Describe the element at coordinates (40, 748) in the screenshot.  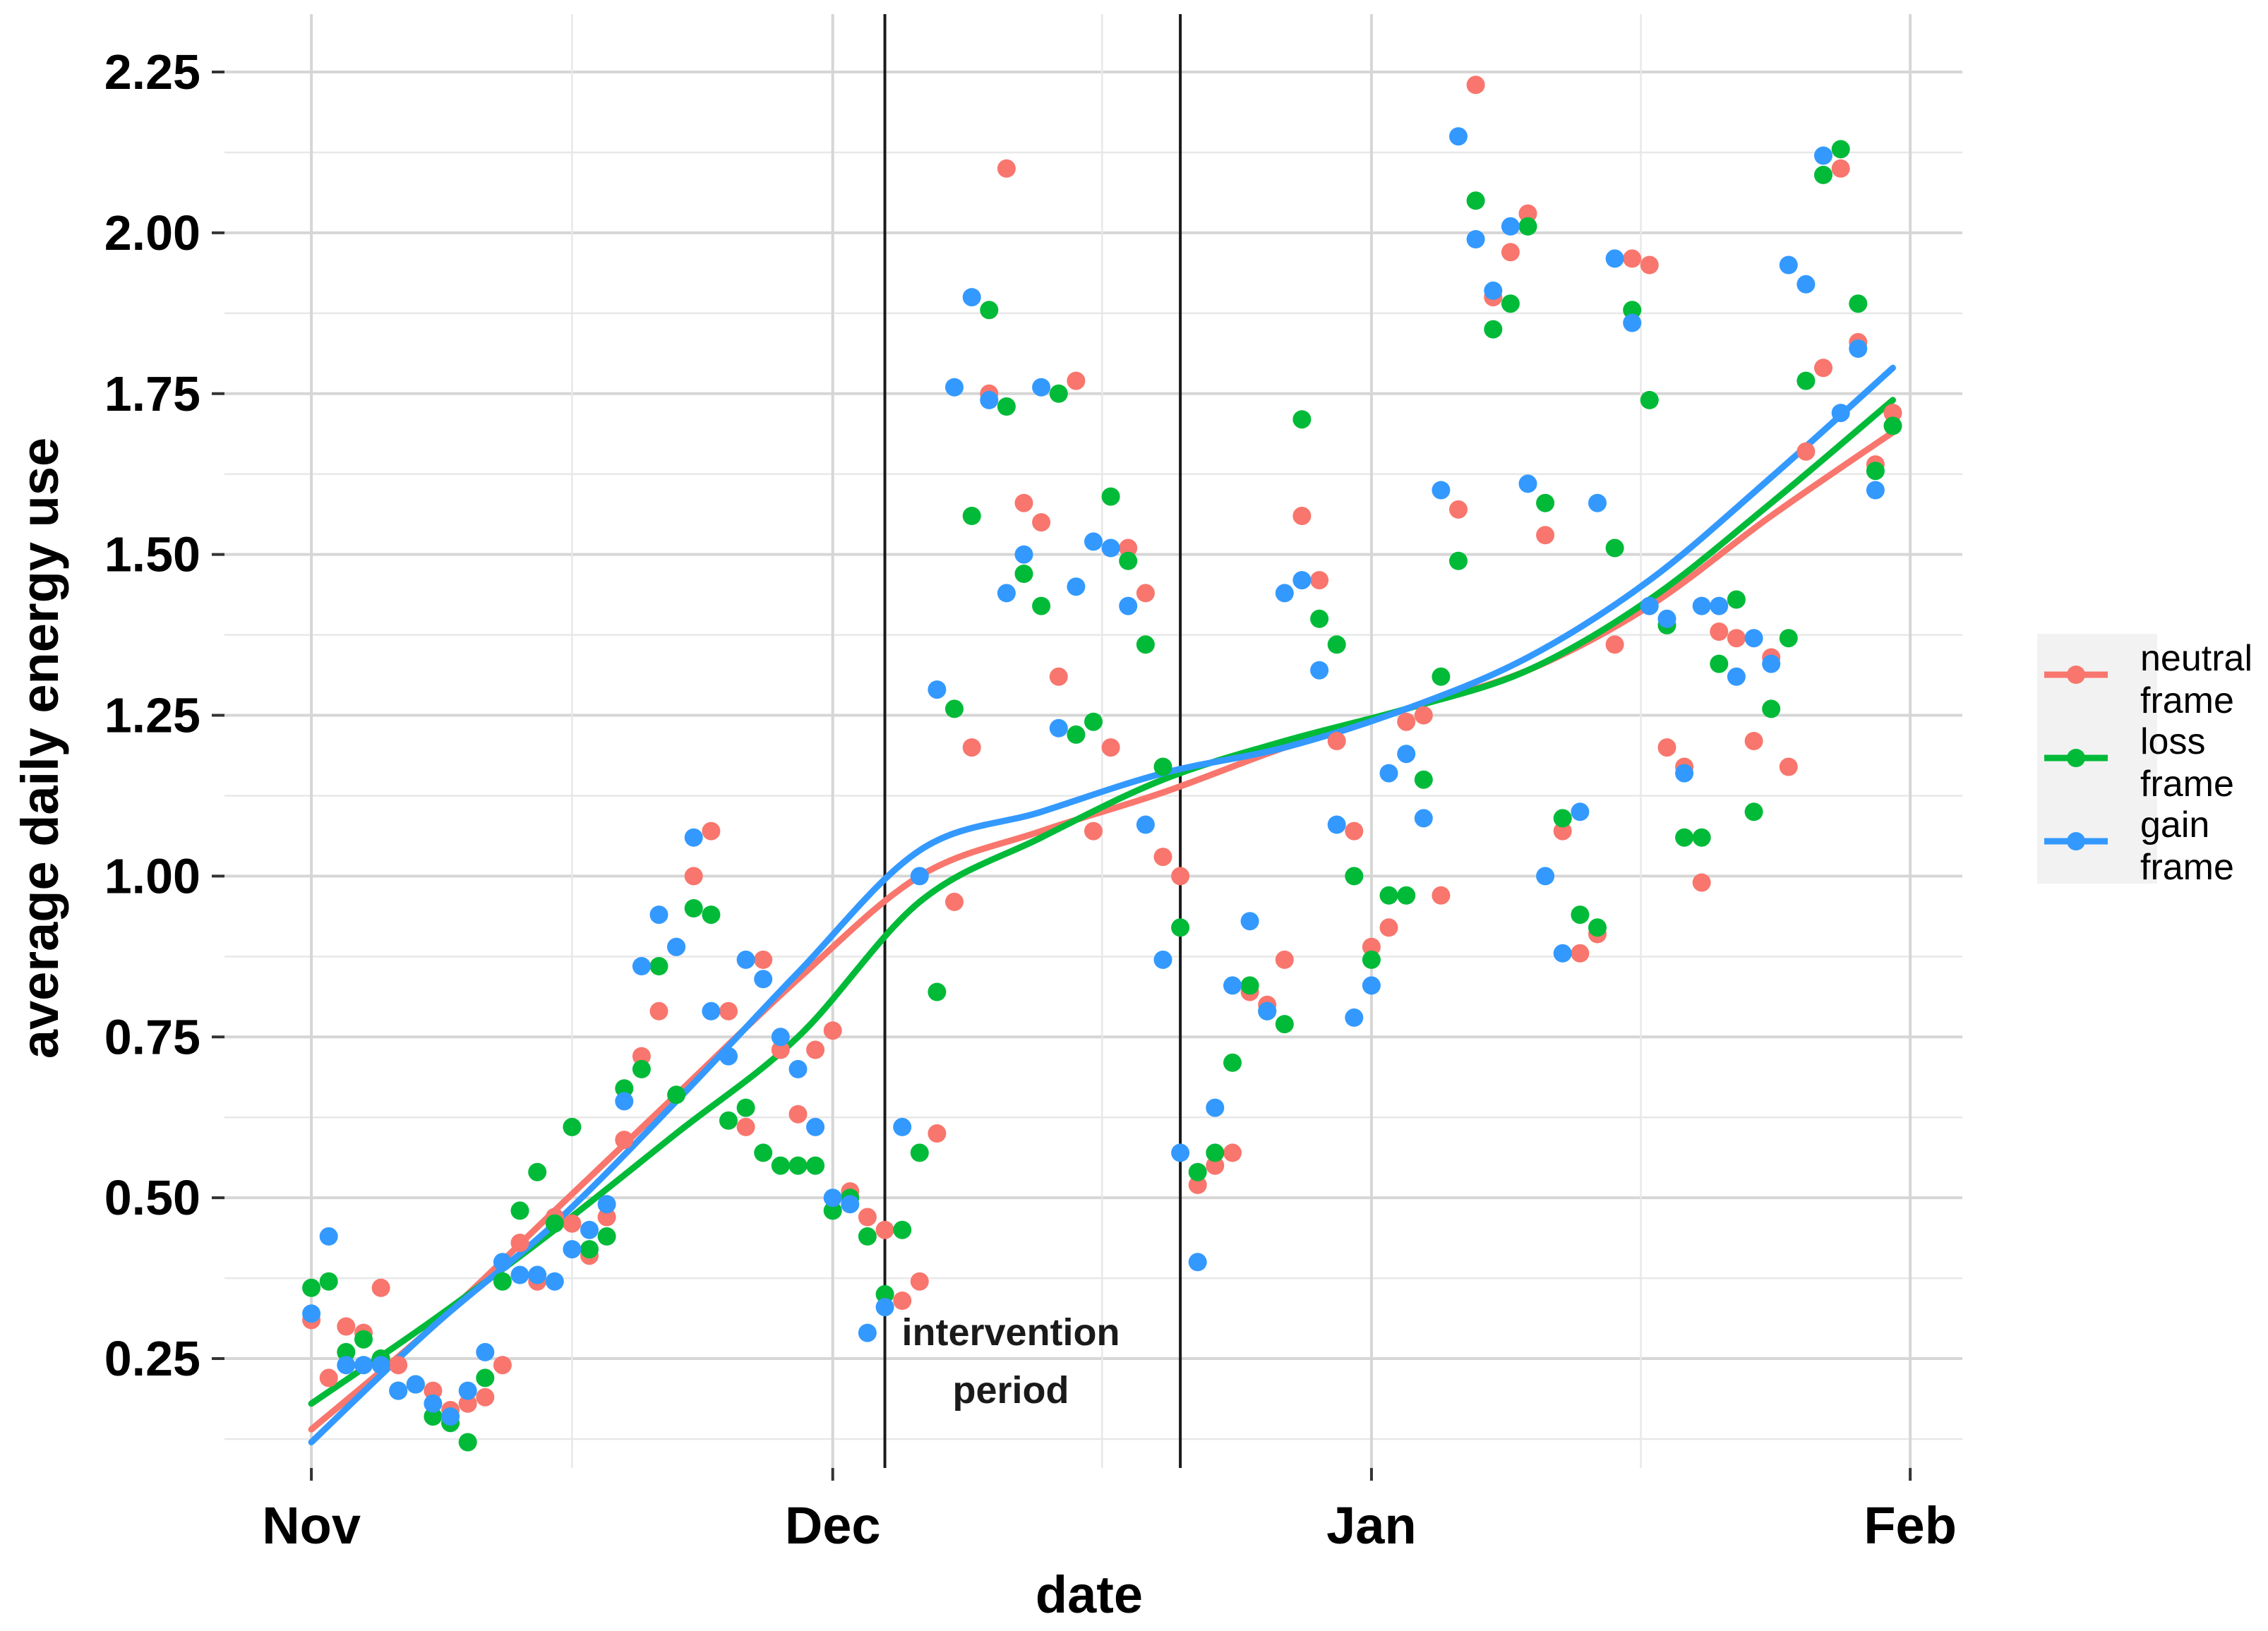
I see `y-axis-title: average daily energy use` at that location.